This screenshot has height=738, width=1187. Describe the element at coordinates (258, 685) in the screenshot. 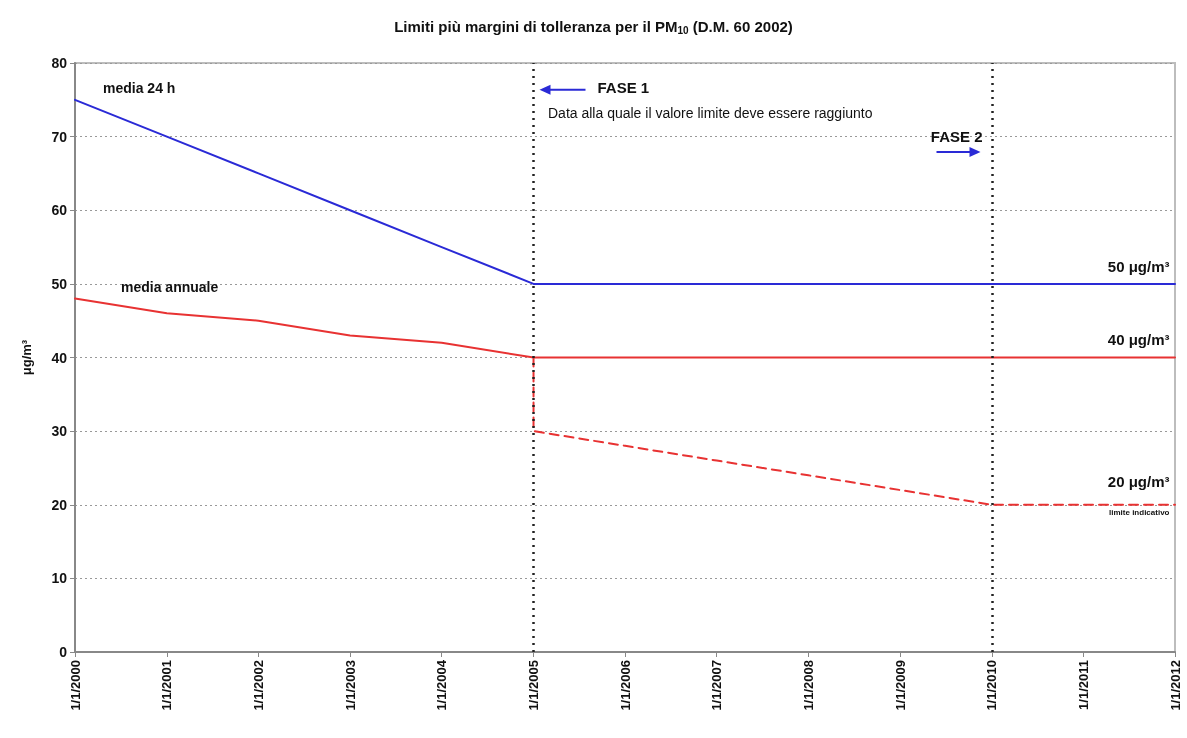

I see `x-tick-label: 1/1/2002` at that location.